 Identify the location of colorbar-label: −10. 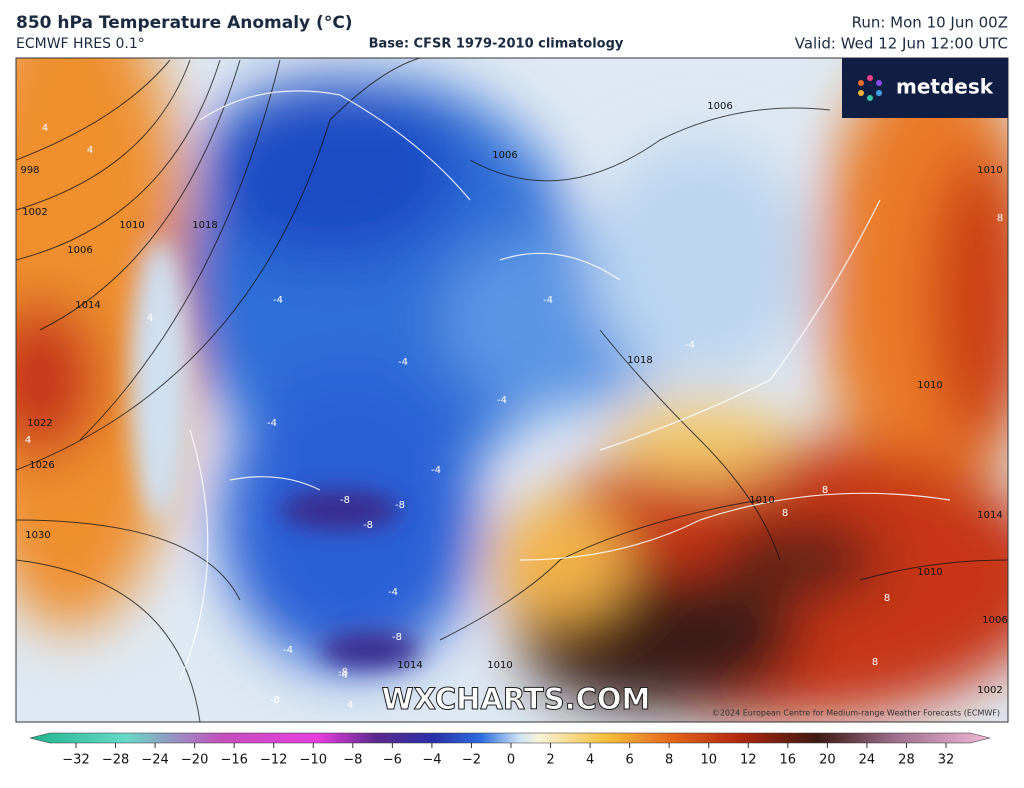
(313, 760).